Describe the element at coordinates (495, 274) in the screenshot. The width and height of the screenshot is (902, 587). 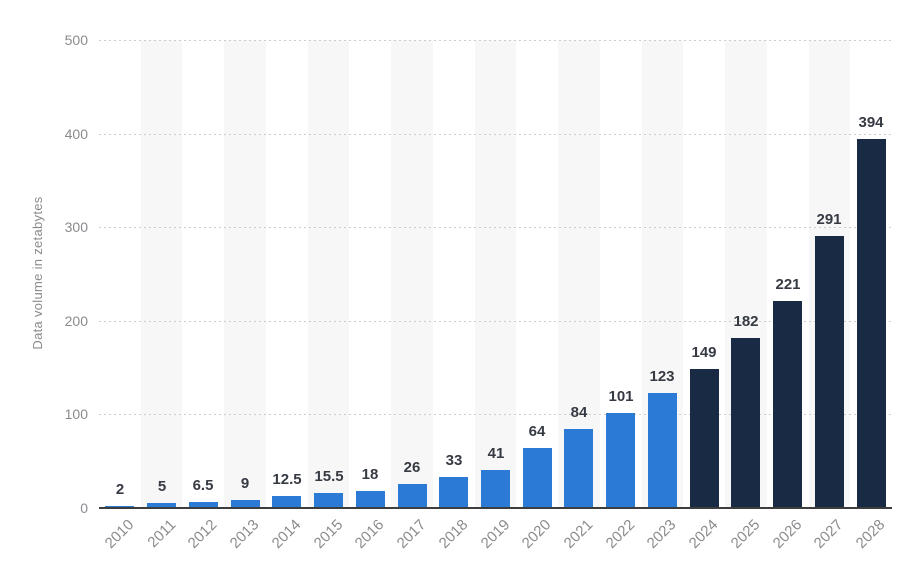
I see `column-band-2019` at that location.